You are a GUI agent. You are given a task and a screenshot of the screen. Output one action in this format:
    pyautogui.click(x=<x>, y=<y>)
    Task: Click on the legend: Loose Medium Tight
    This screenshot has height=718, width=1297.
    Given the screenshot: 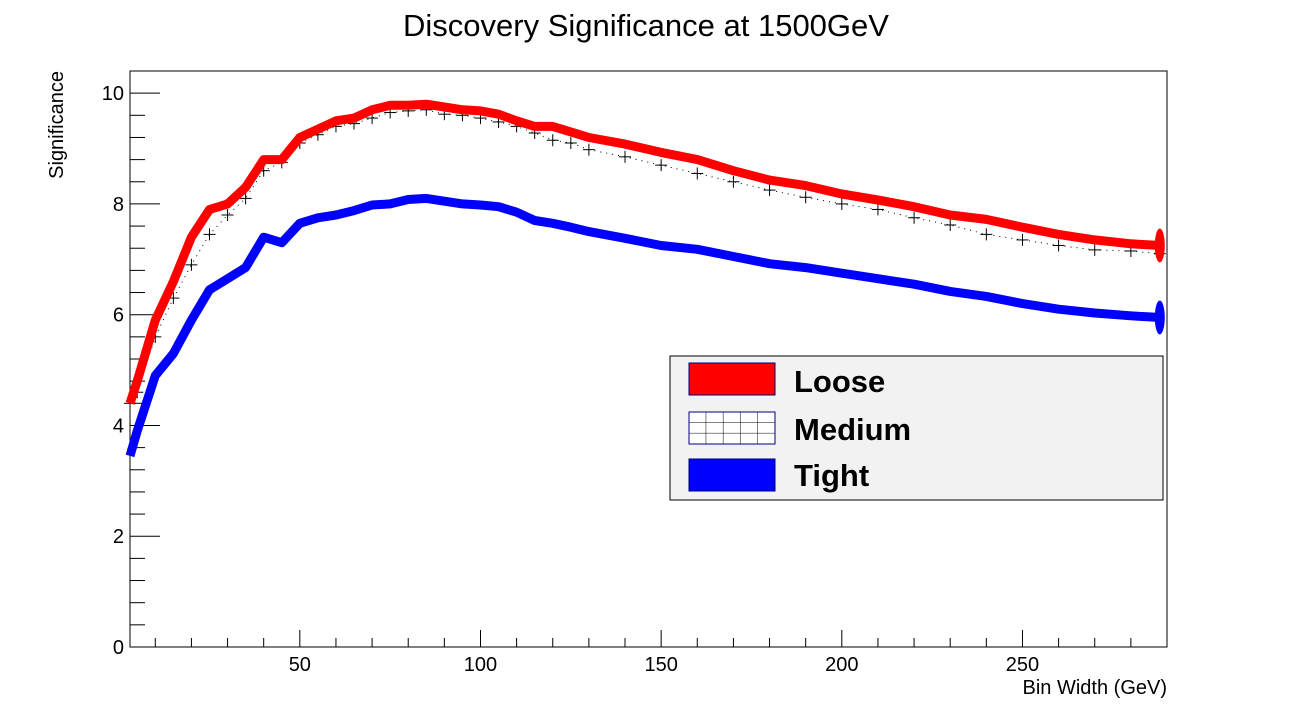 What is the action you would take?
    pyautogui.click(x=916, y=428)
    